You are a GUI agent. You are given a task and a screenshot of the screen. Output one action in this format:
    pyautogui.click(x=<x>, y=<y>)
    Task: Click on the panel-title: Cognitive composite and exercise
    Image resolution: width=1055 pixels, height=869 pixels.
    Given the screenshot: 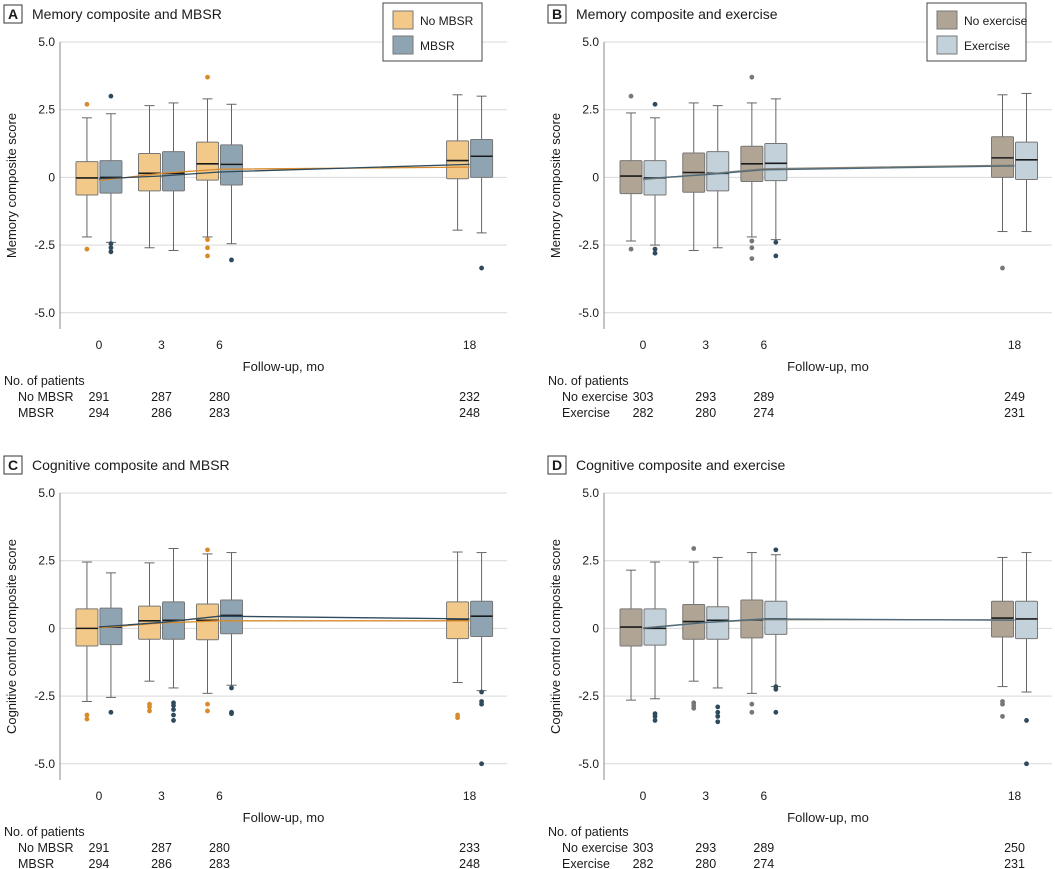 What is the action you would take?
    pyautogui.click(x=681, y=465)
    